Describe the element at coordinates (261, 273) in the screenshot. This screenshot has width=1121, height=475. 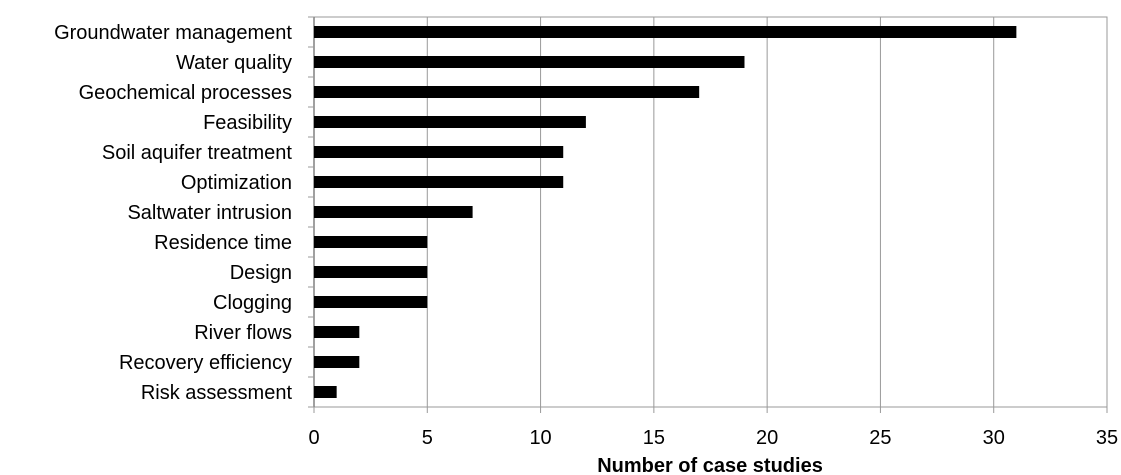
I see `category-label: Design` at that location.